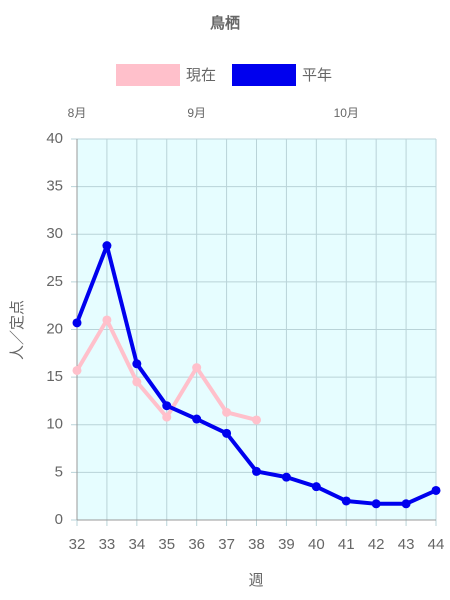 The height and width of the screenshot is (600, 450). What do you see at coordinates (136, 544) in the screenshot?
I see `x-tick-label: 34` at bounding box center [136, 544].